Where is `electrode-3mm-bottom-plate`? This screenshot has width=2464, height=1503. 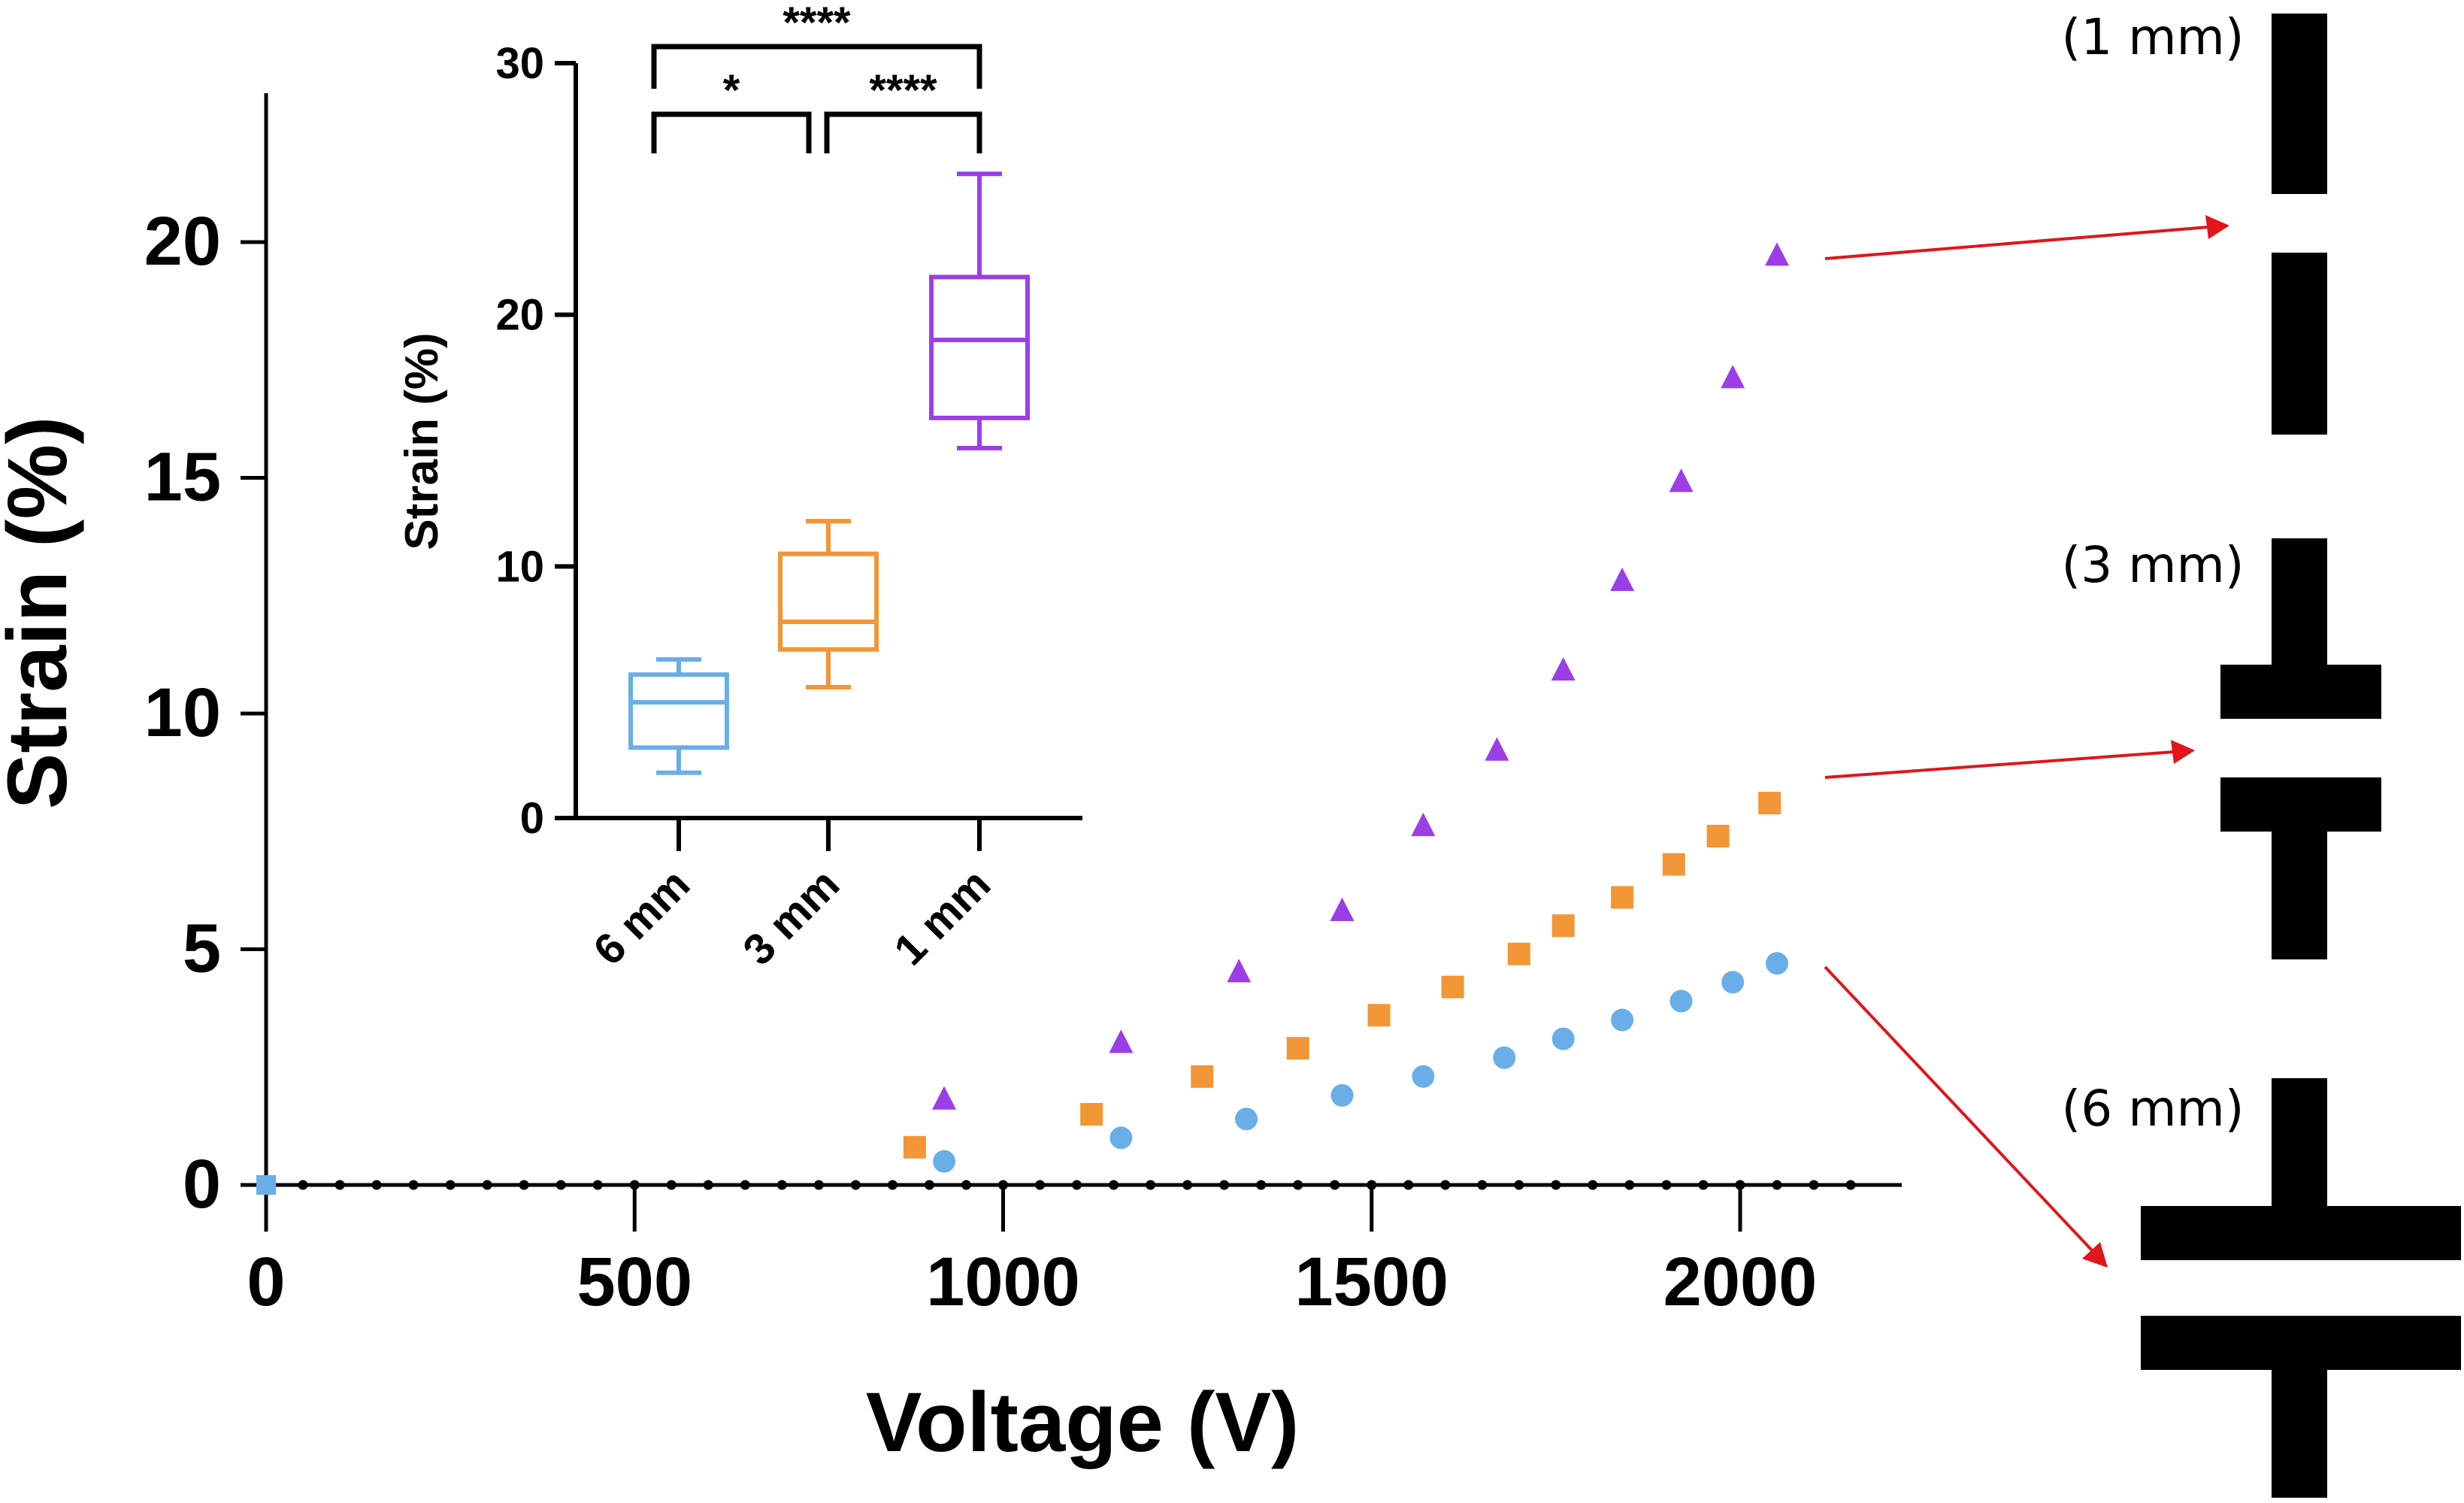
electrode-3mm-bottom-plate is located at coordinates (2300, 804).